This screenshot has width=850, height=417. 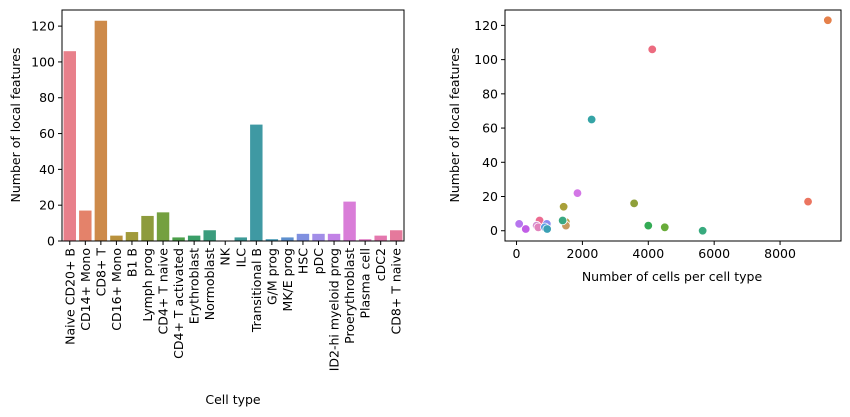 What do you see at coordinates (714, 253) in the screenshot?
I see `scatter-x-tick-label: 6000` at bounding box center [714, 253].